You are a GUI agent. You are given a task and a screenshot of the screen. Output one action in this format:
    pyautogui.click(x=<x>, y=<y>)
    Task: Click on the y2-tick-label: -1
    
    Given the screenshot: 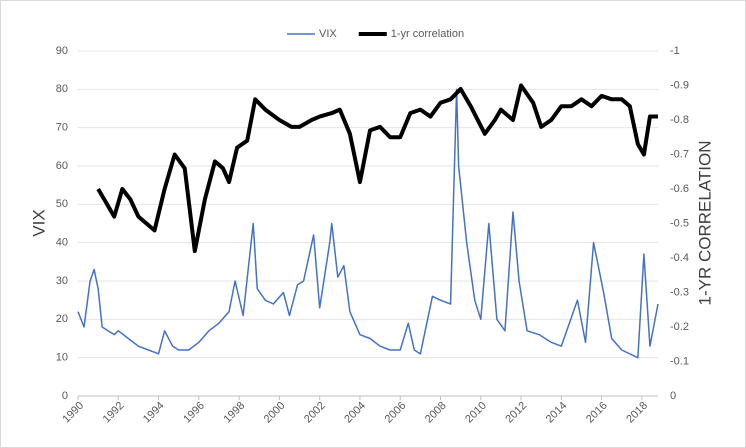 What is the action you would take?
    pyautogui.click(x=675, y=51)
    